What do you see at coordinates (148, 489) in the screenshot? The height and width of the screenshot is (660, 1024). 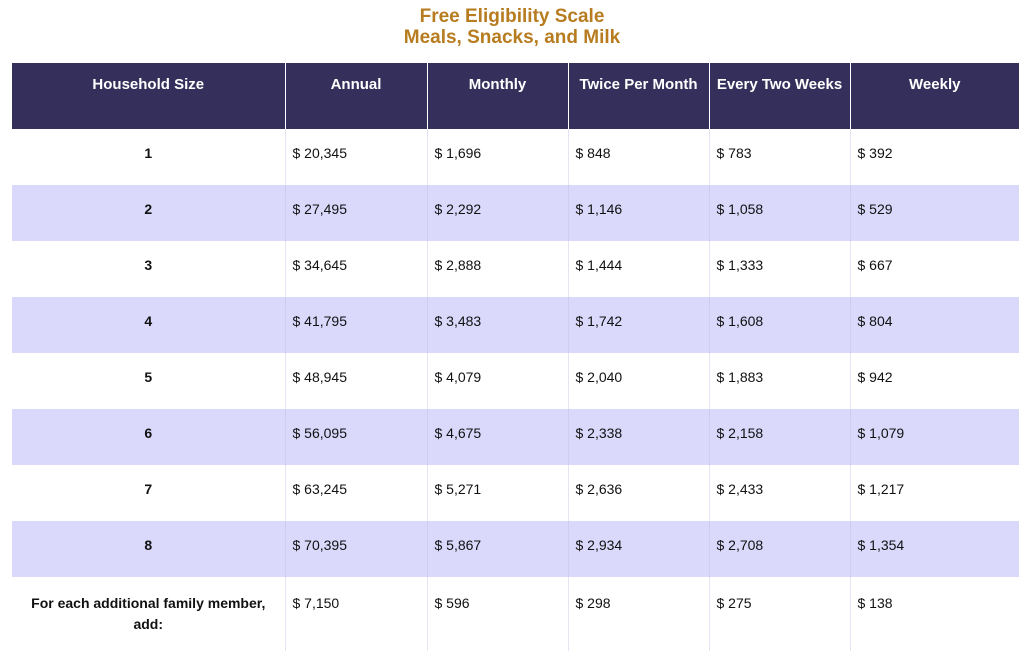 I see `household-size-cell: 7` at bounding box center [148, 489].